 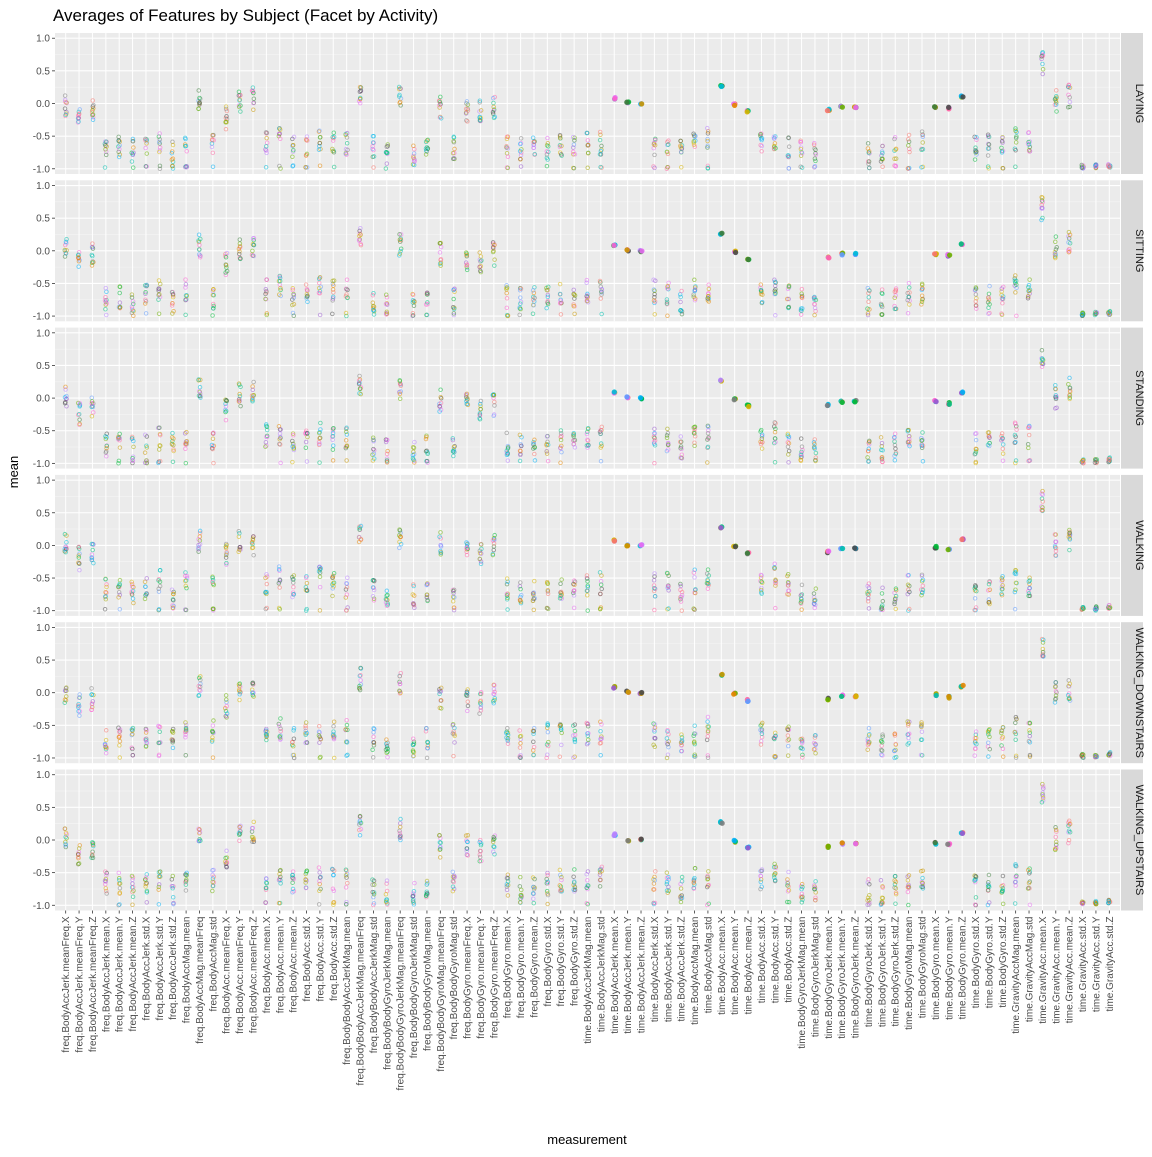 I want to click on x-tick-label: freq.BodyBodyAccJerkMag.meanFreq, so click(x=361, y=1001).